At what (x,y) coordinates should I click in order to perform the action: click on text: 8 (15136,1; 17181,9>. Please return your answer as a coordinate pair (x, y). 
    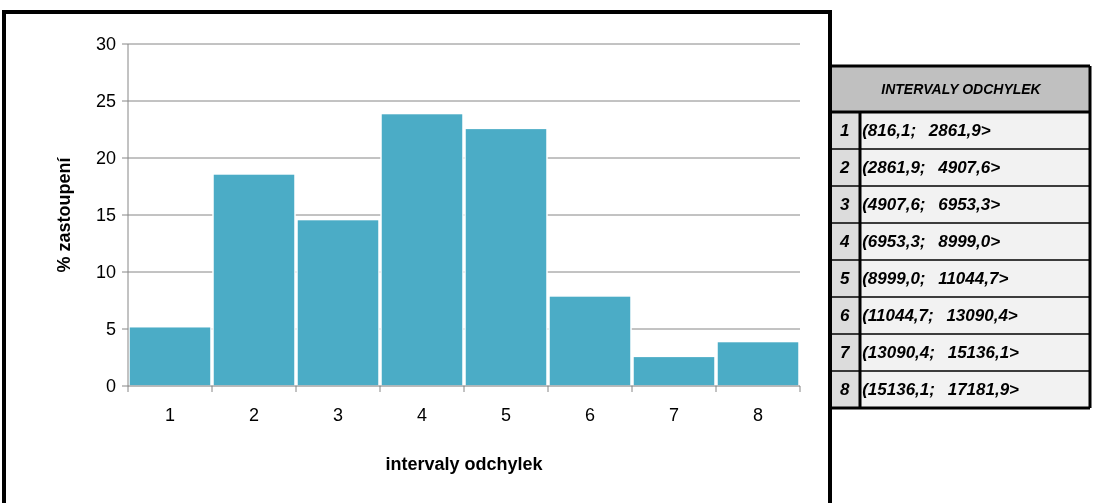
    Looking at the image, I should click on (930, 390).